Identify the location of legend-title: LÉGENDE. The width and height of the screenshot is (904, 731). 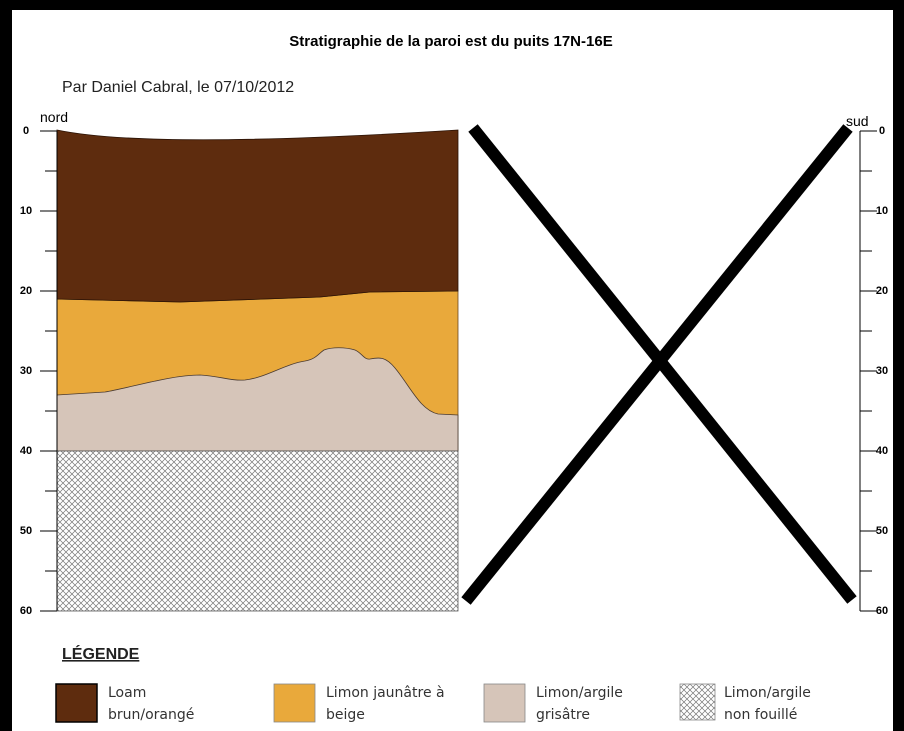
(101, 653).